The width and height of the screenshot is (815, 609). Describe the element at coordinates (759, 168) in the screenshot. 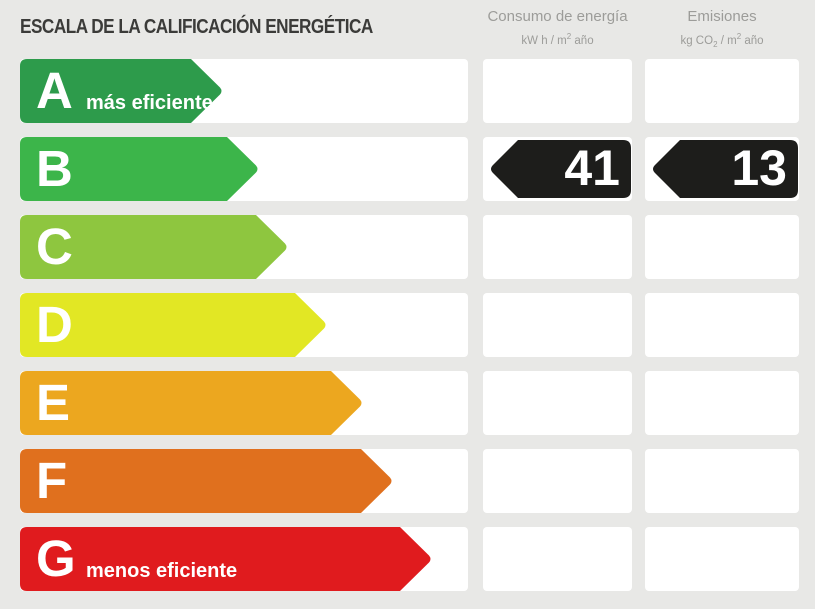

I see `emisiones-value: 13` at that location.